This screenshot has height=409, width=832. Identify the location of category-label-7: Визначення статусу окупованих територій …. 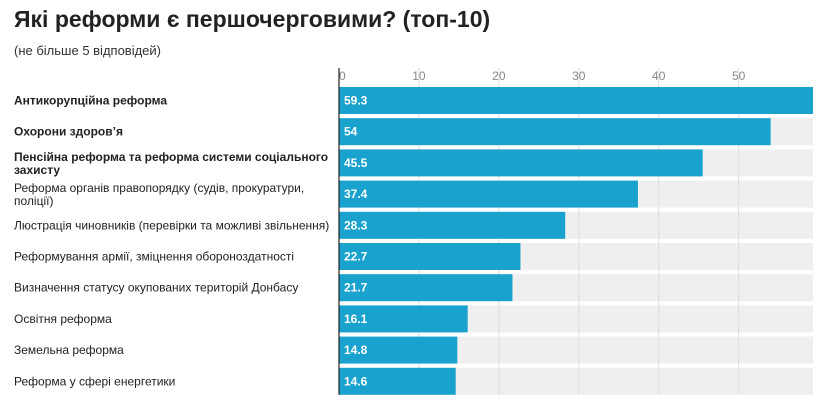
(156, 288).